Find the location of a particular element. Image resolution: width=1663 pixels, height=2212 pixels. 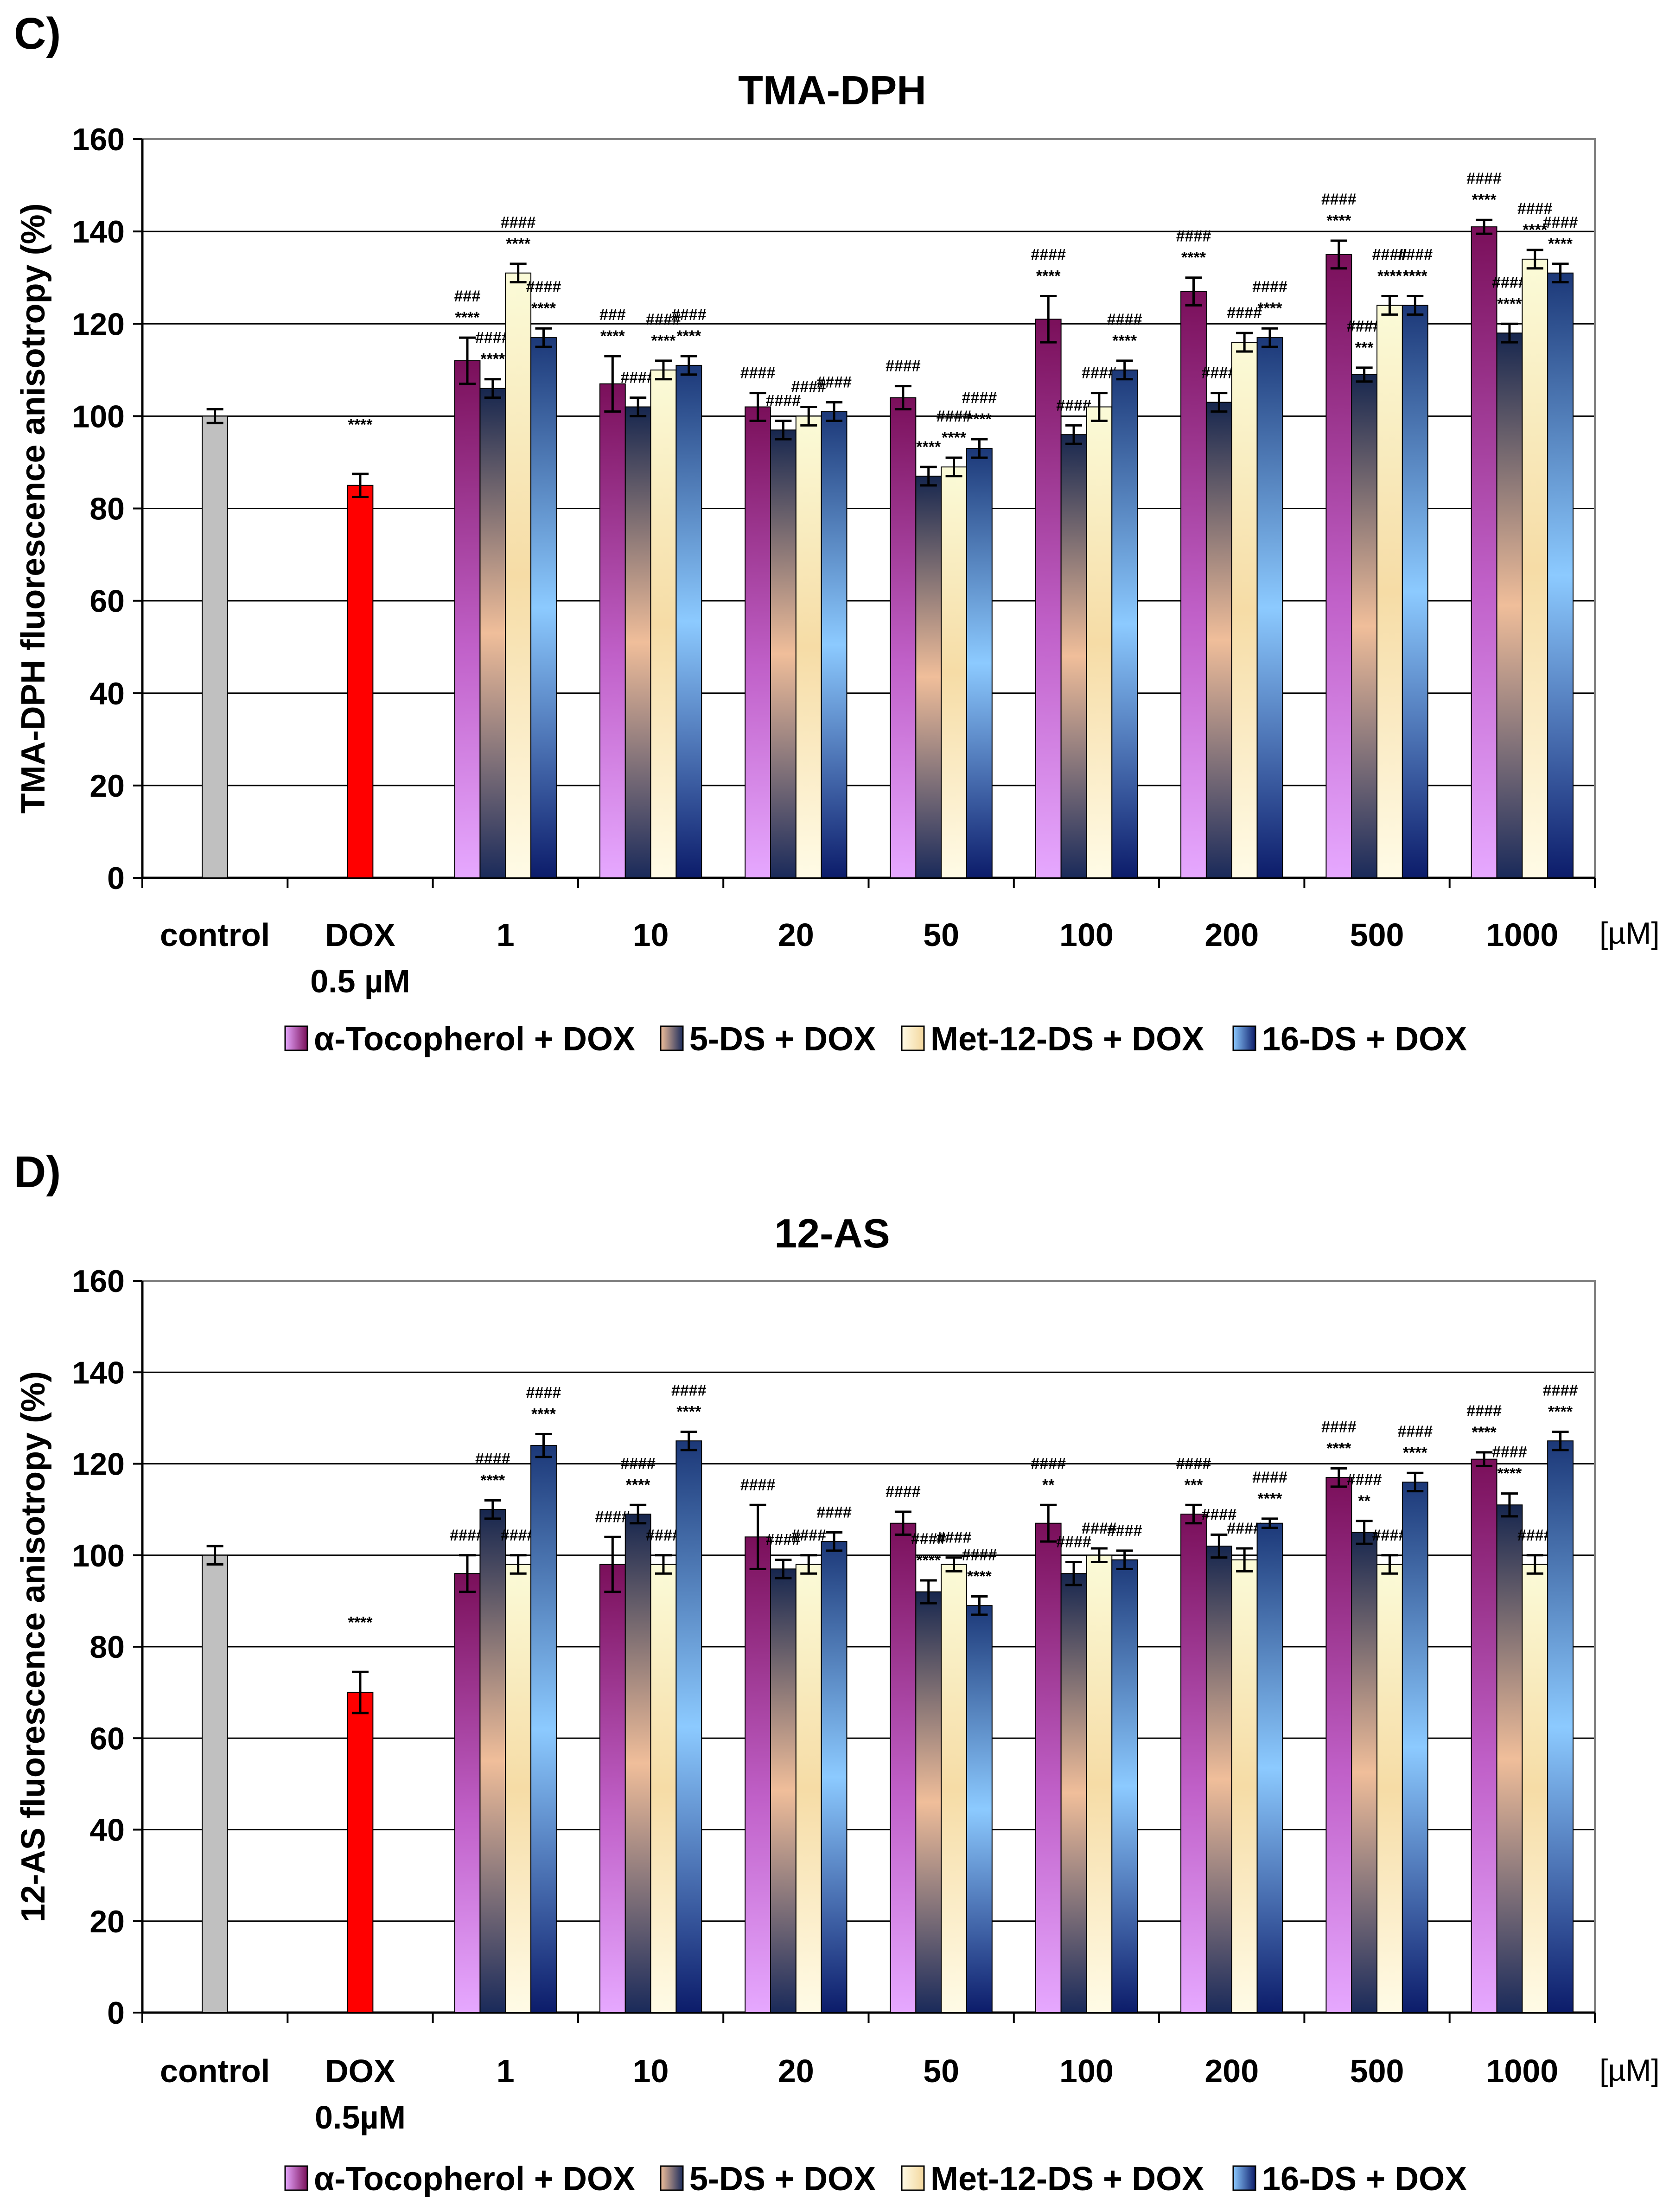

x-category-label: 500 is located at coordinates (1377, 2071).